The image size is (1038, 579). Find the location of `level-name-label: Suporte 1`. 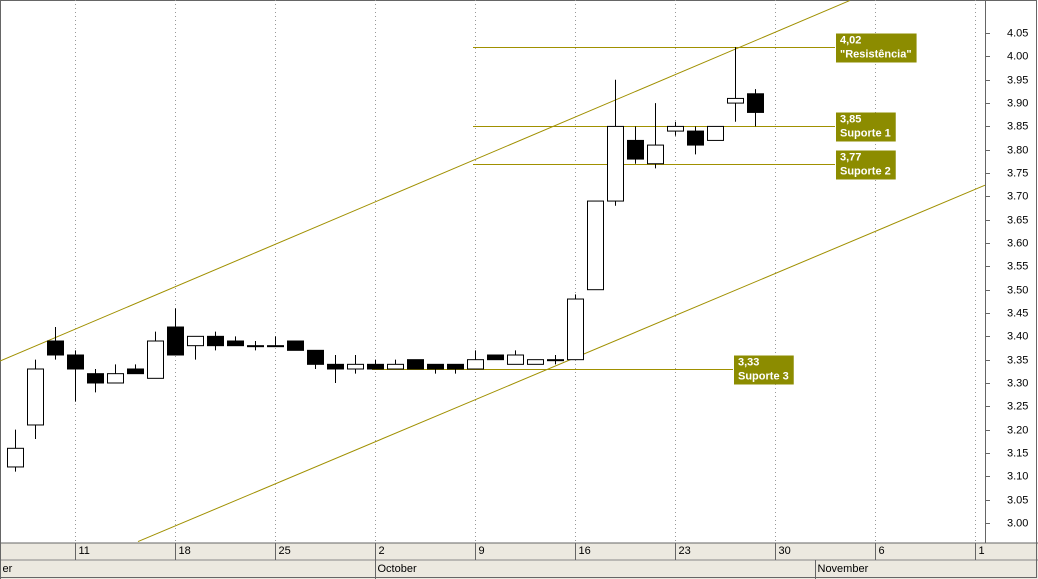

level-name-label: Suporte 1 is located at coordinates (865, 133).